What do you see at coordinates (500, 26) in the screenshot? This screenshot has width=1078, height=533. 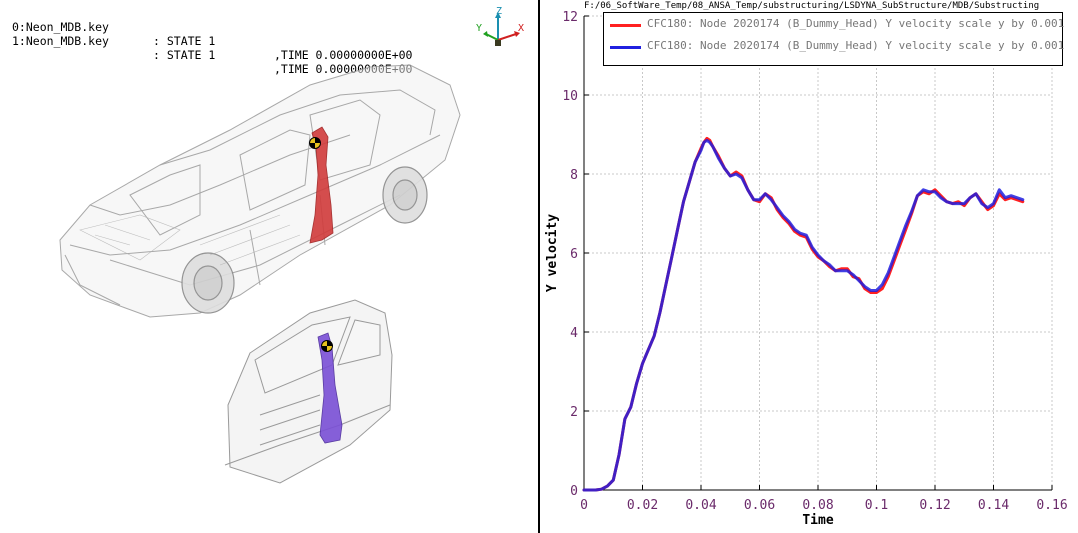 I see `axis-triad: Z X Y` at bounding box center [500, 26].